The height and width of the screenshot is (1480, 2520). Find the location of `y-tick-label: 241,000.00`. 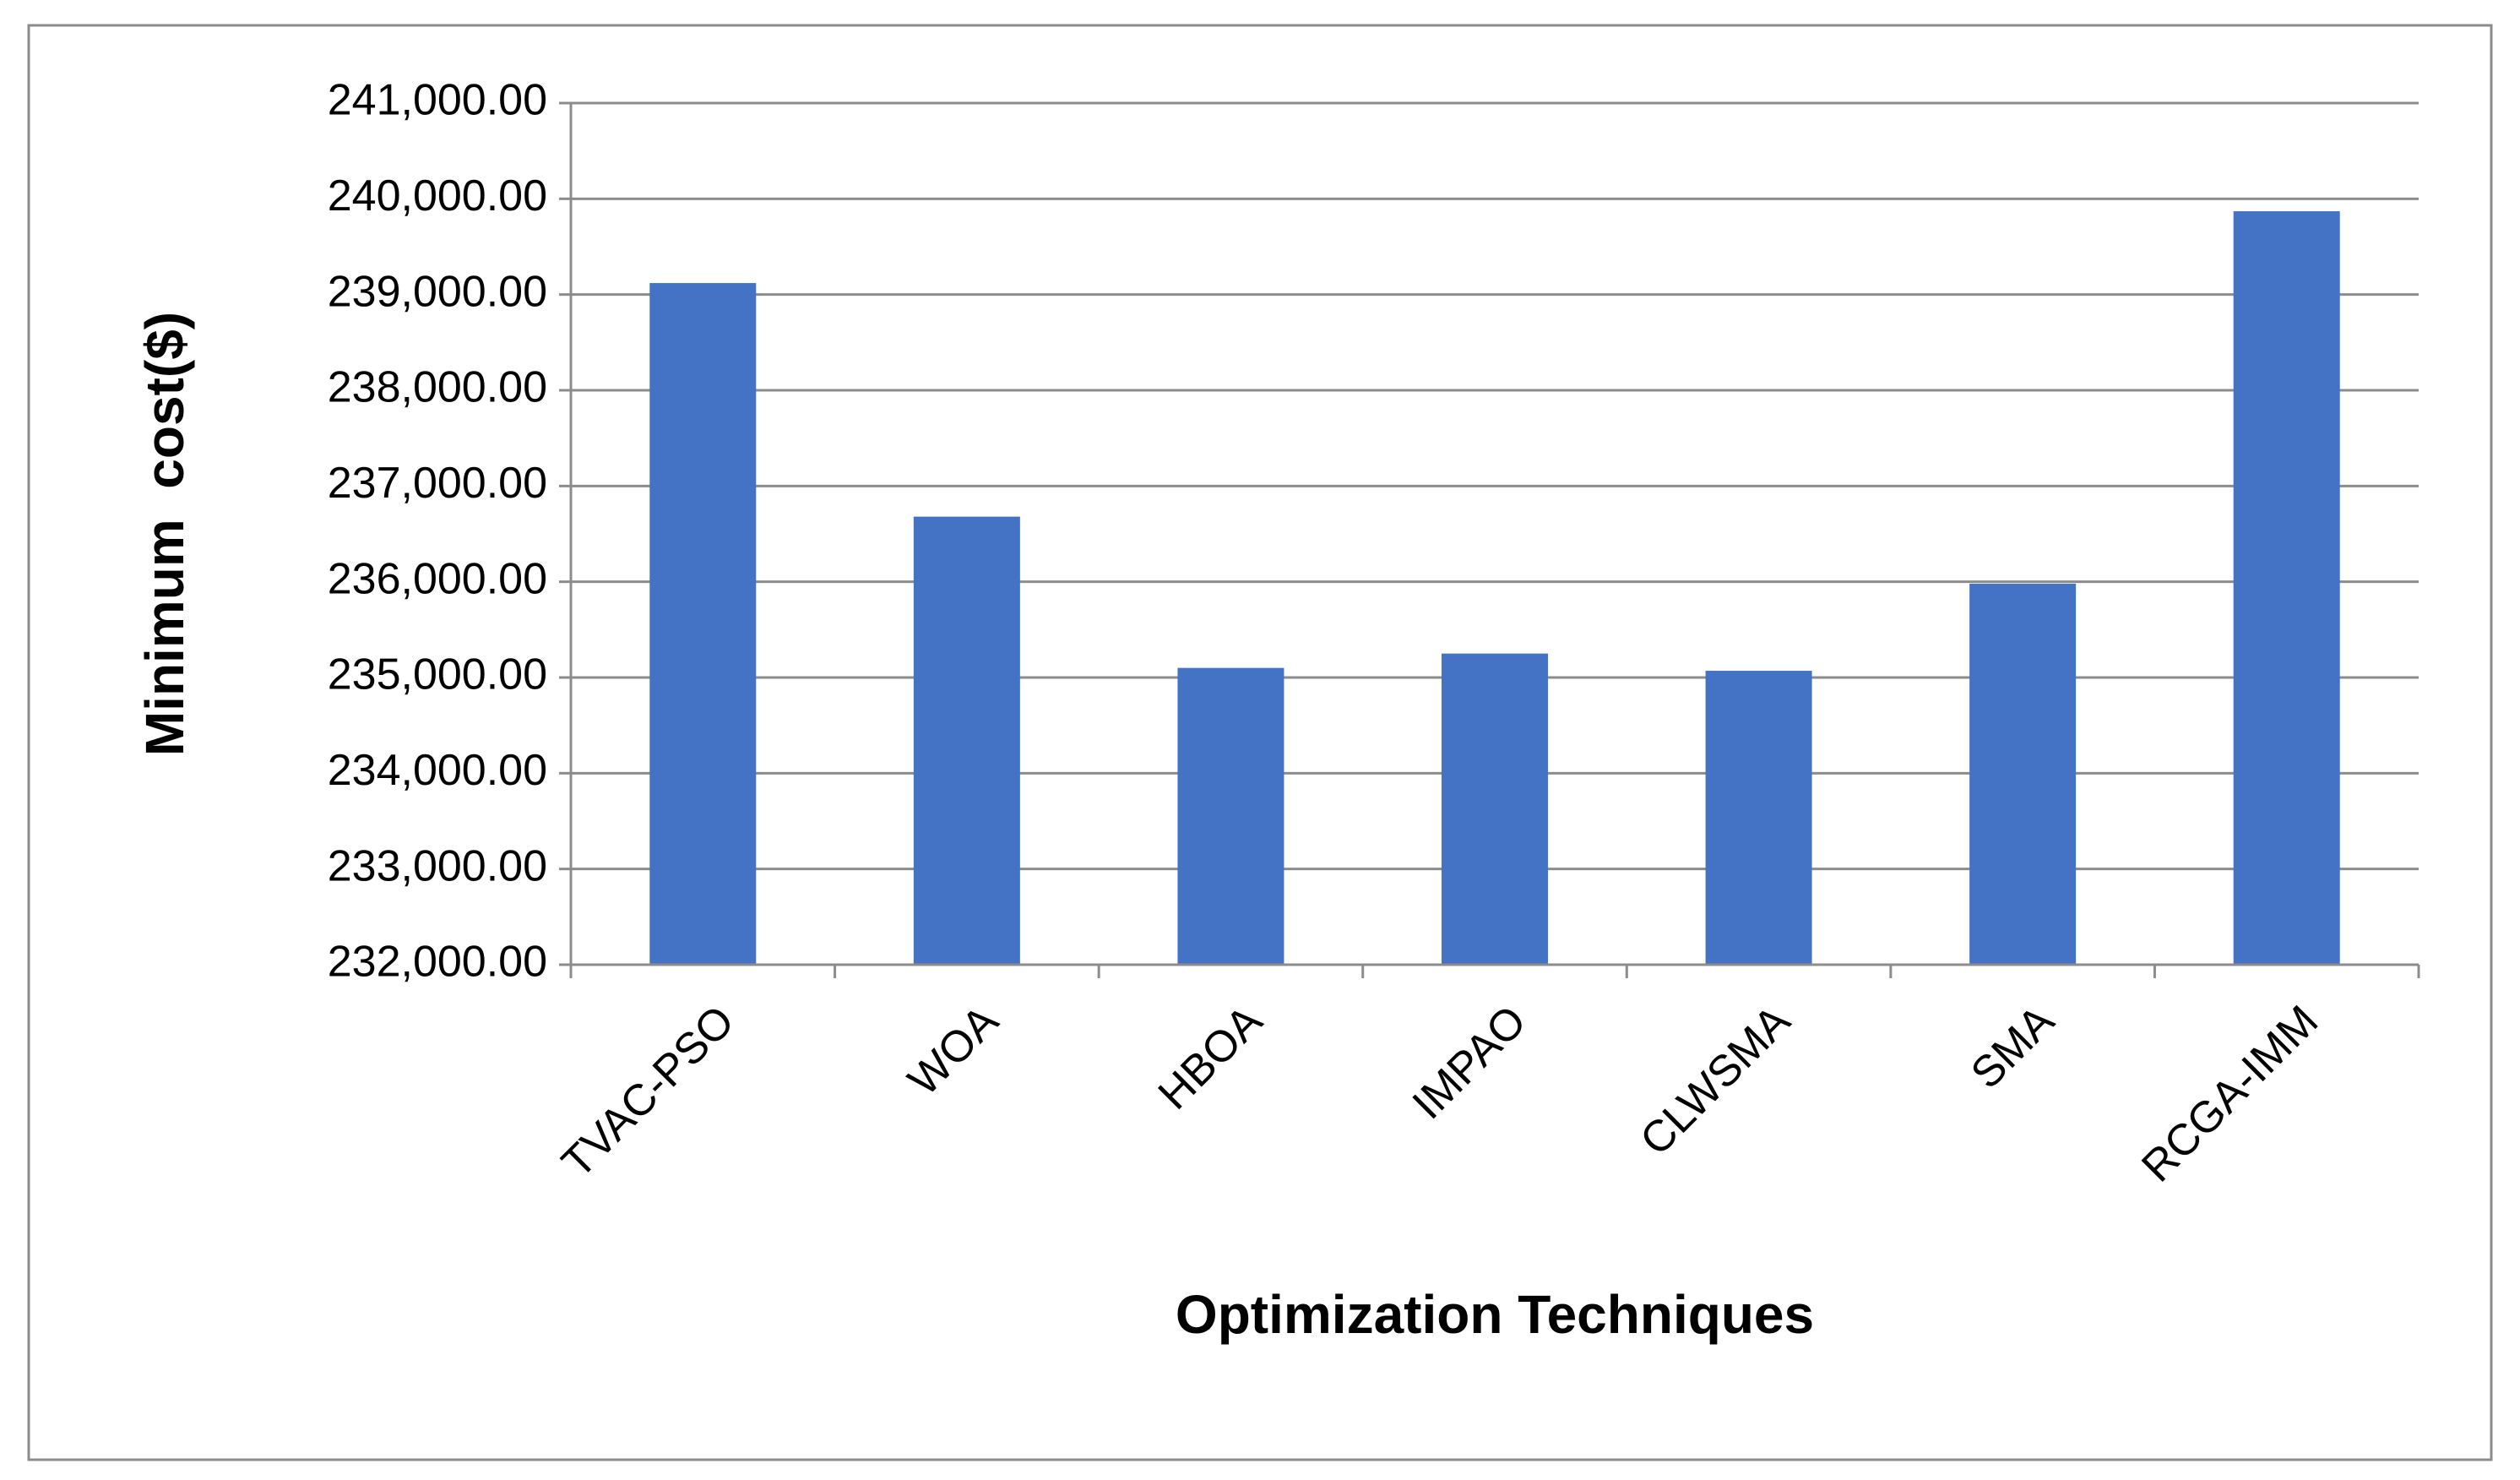

y-tick-label: 241,000.00 is located at coordinates (437, 100).